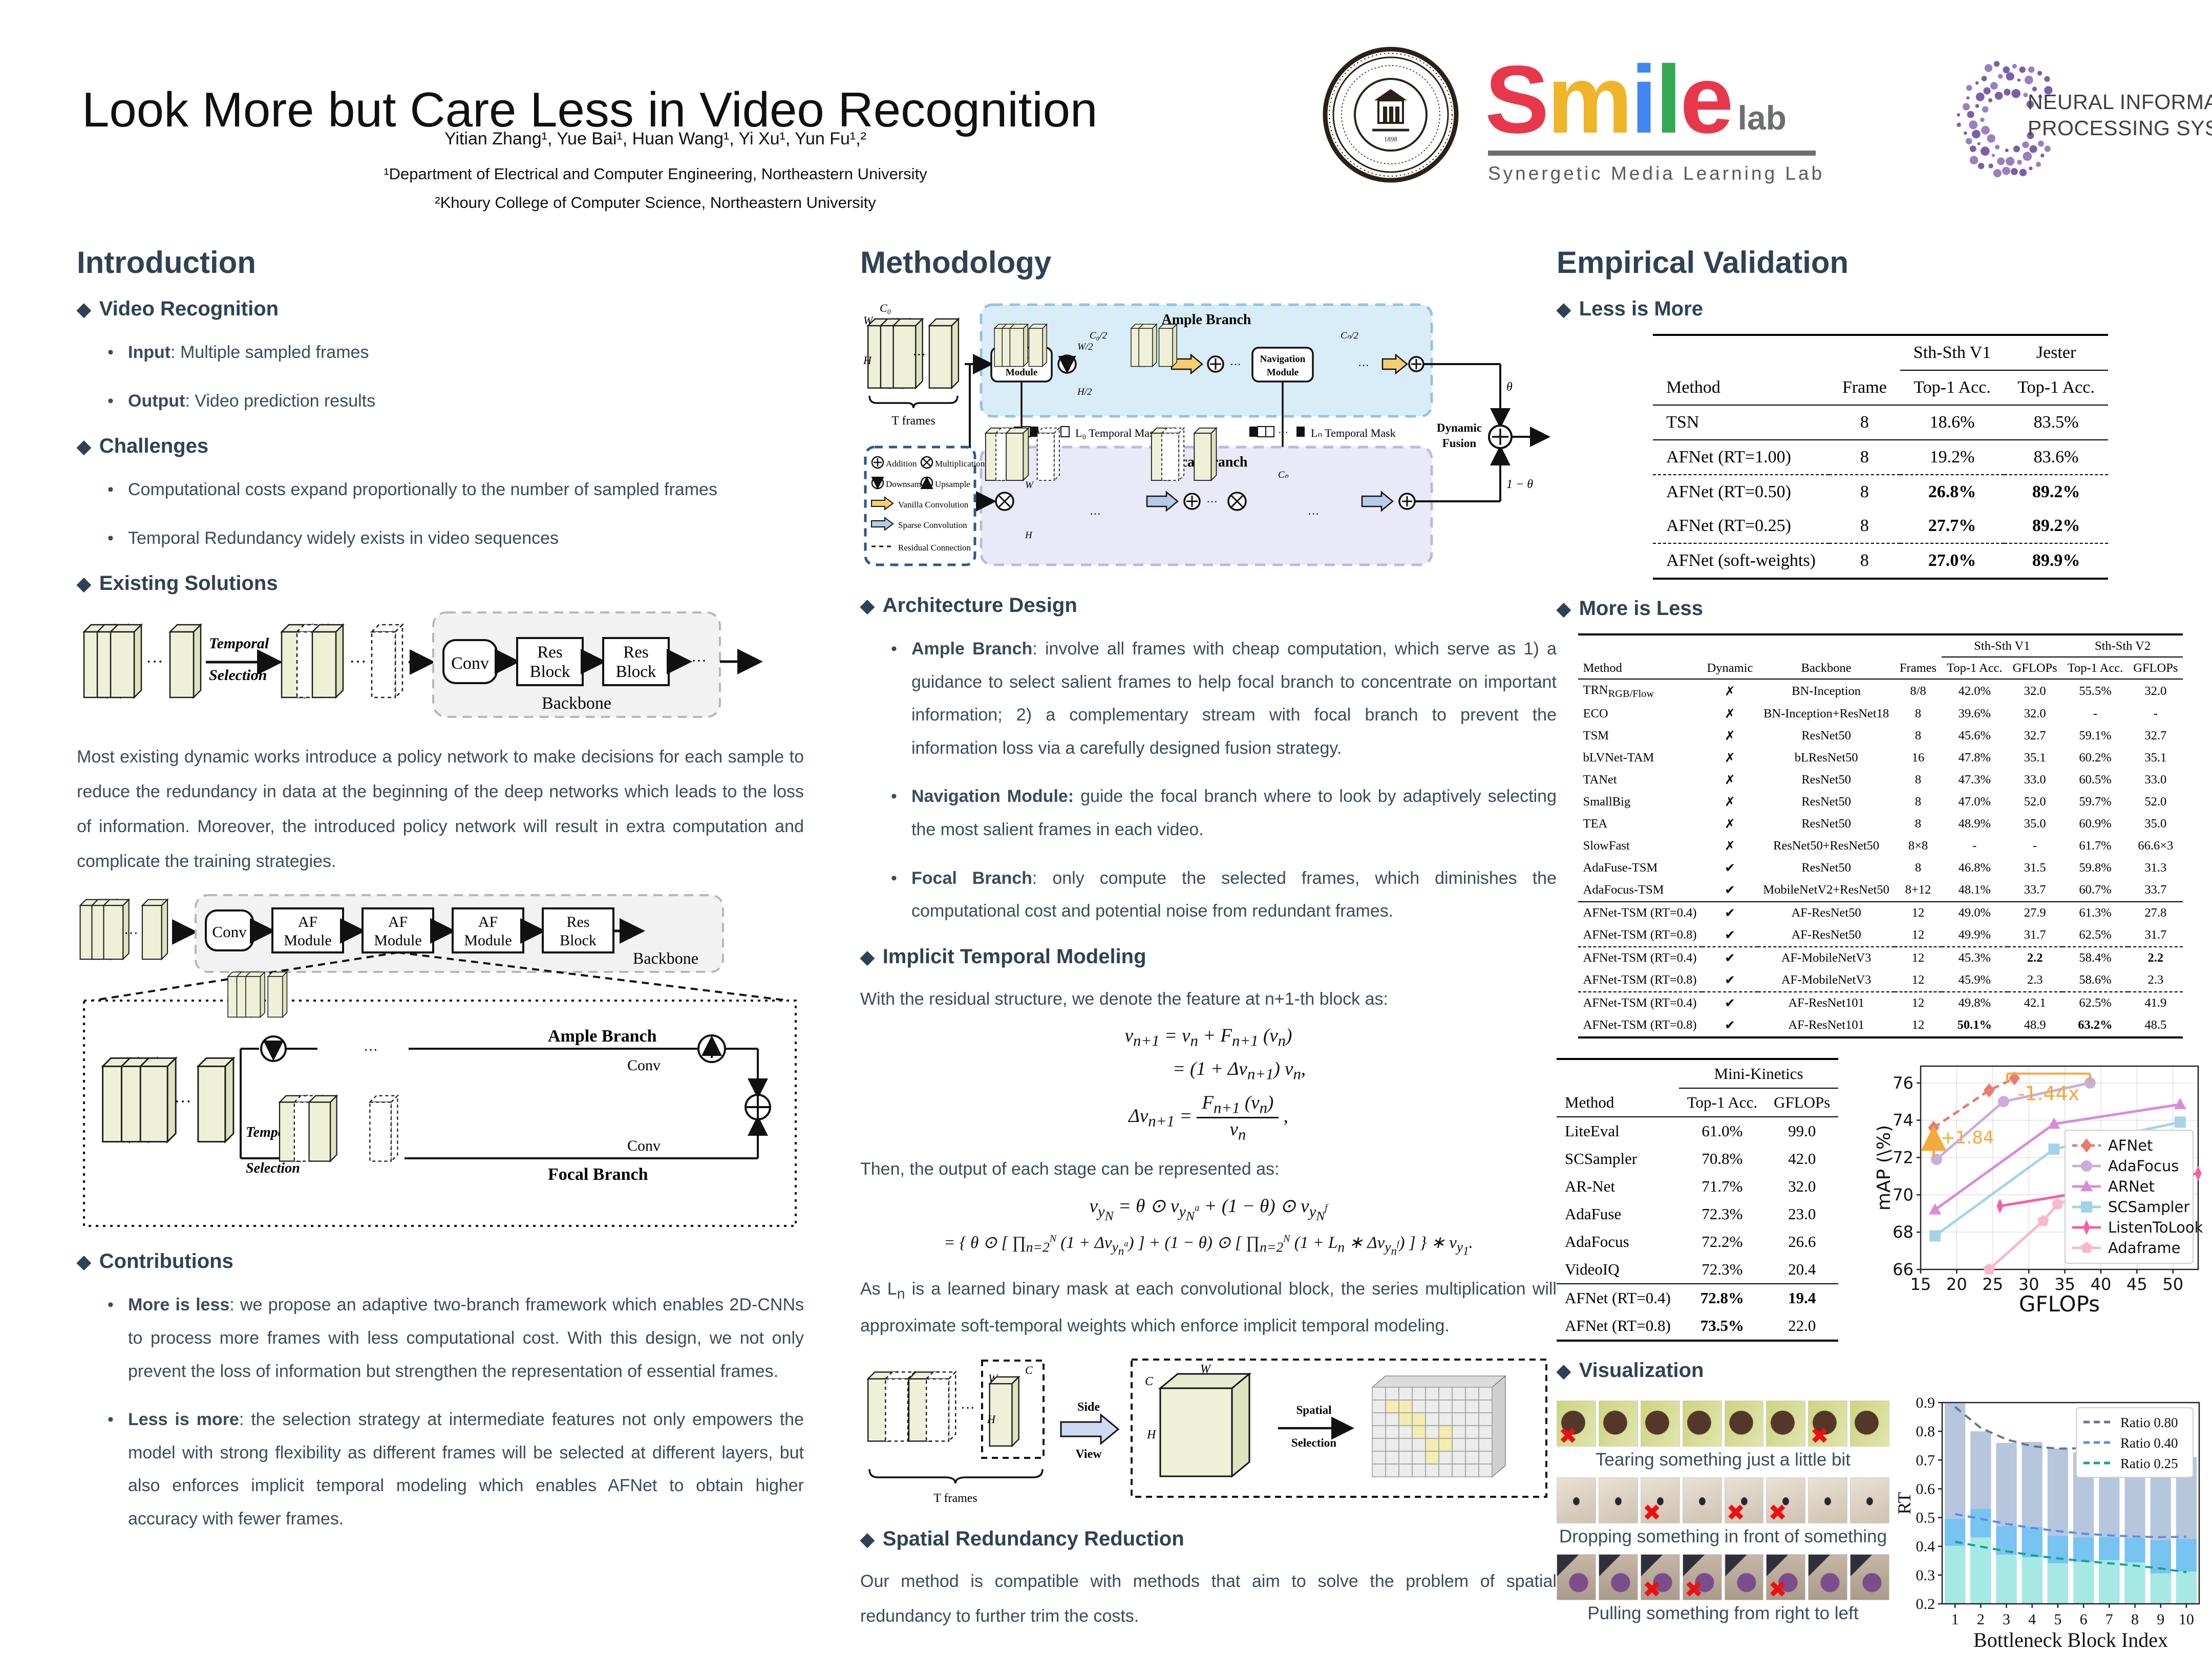 This screenshot has height=1654, width=2212. I want to click on svg-text: Fusion, so click(1460, 444).